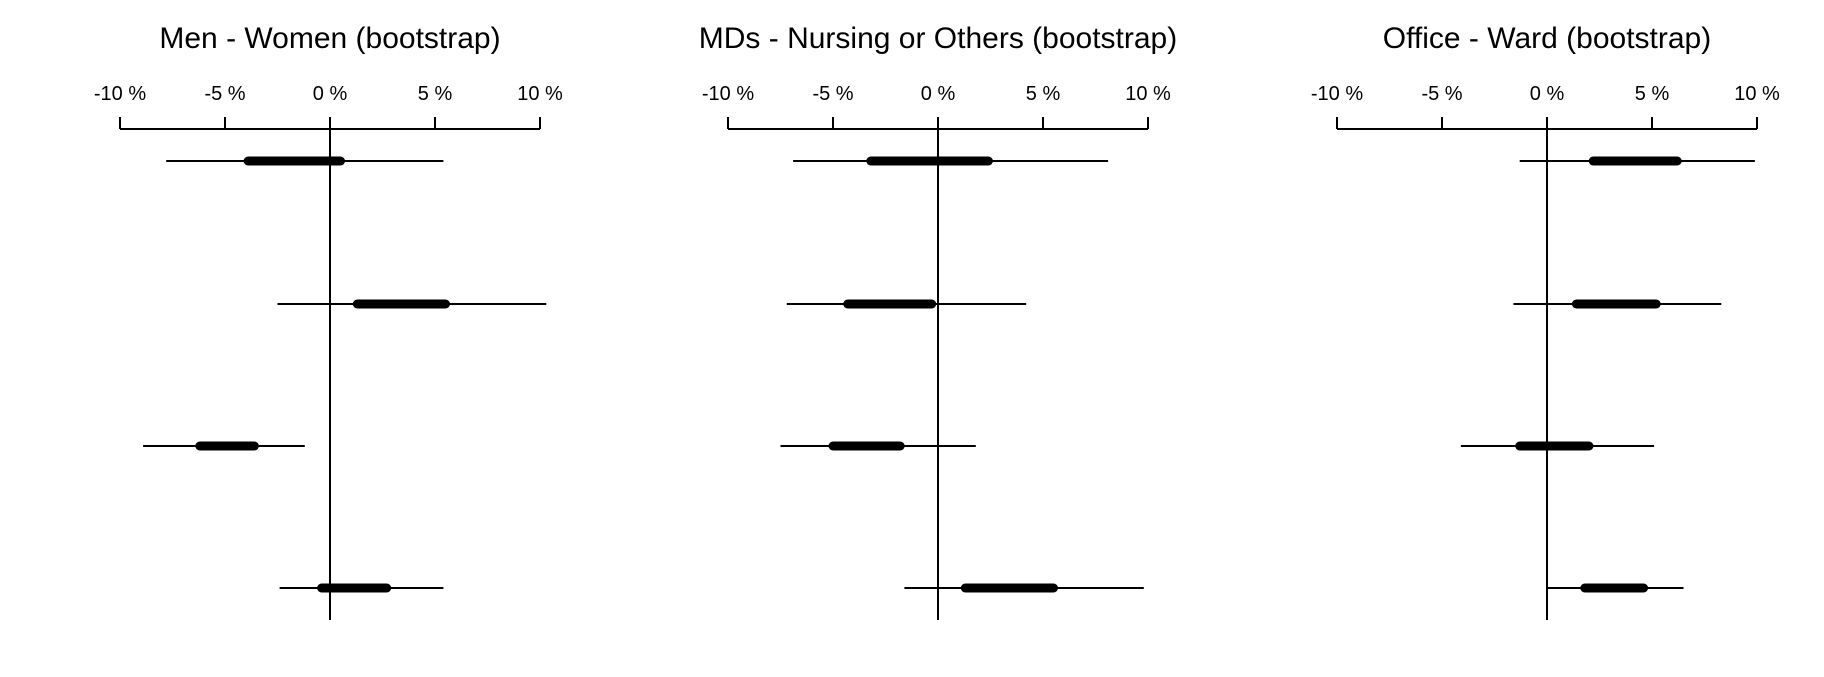  I want to click on panel-title: MDs - Nursing or Others (bootstrap), so click(938, 38).